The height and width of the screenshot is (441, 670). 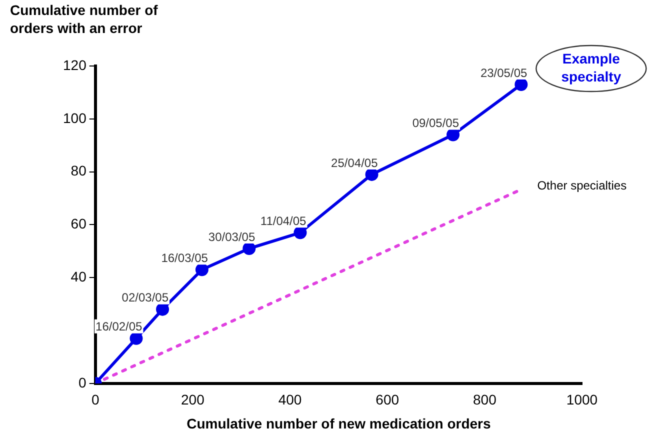 What do you see at coordinates (232, 237) in the screenshot?
I see `data-label: 30/03/05` at bounding box center [232, 237].